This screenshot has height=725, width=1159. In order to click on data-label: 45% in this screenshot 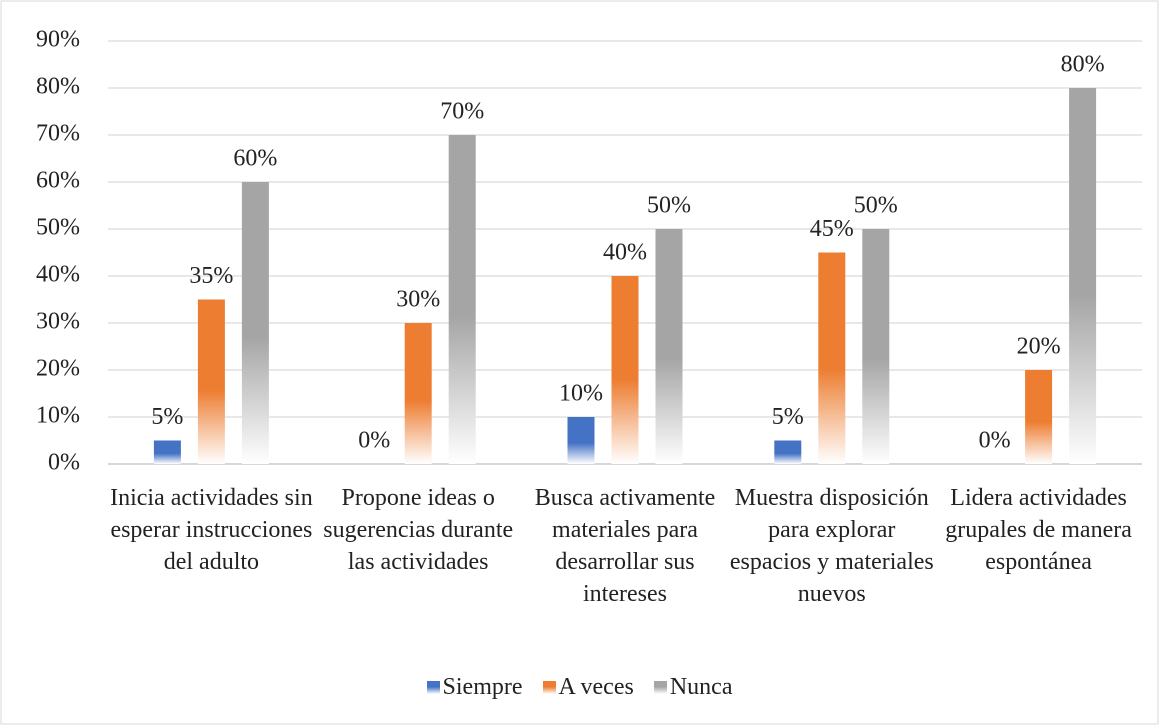, I will do `click(832, 229)`.